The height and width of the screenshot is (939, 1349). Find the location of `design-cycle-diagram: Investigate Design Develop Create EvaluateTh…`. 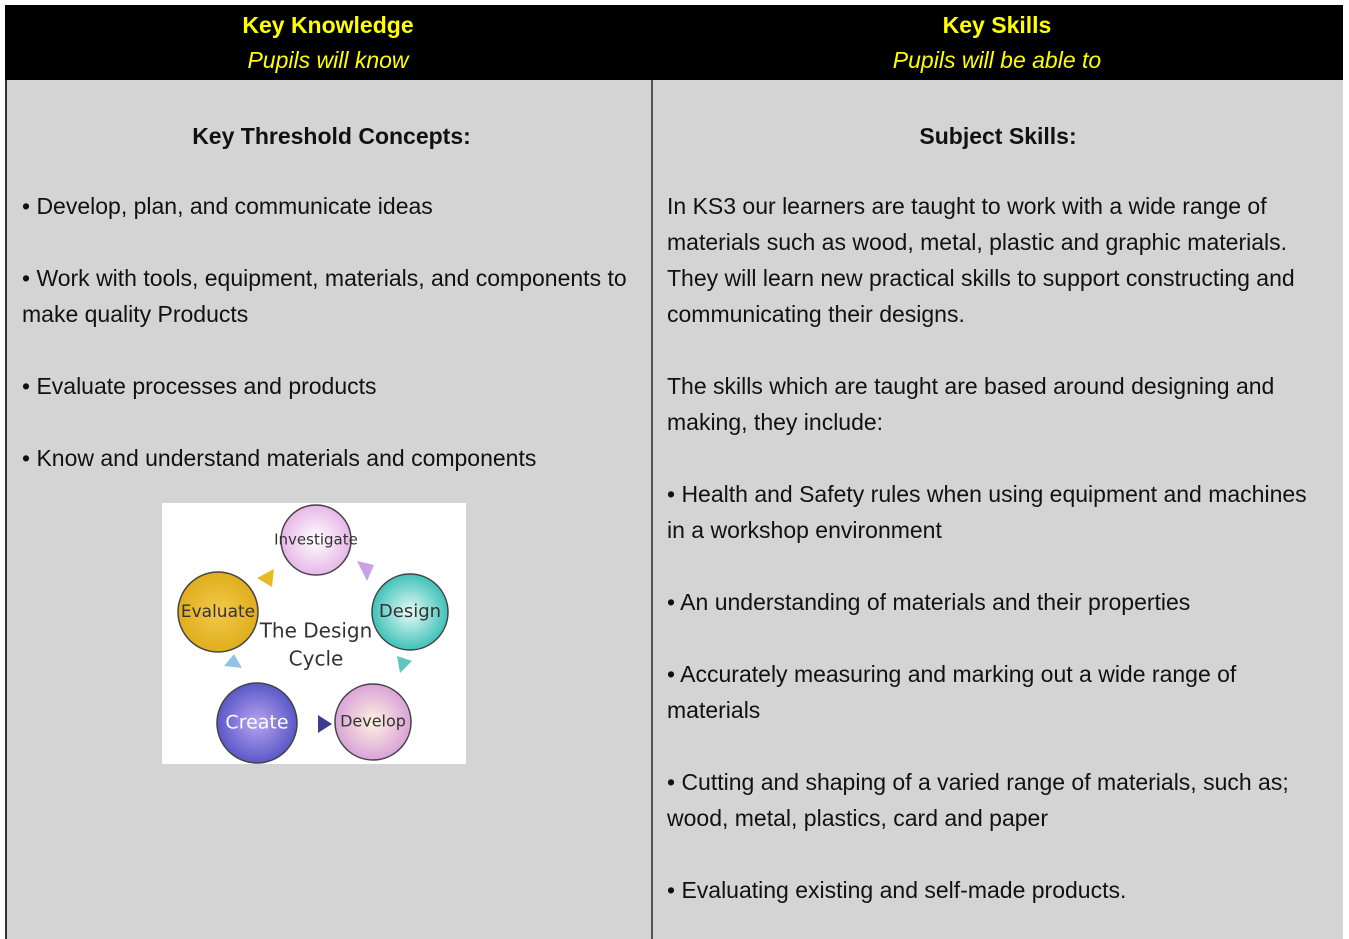

design-cycle-diagram: Investigate Design Develop Create EvaluateTh… is located at coordinates (314, 633).